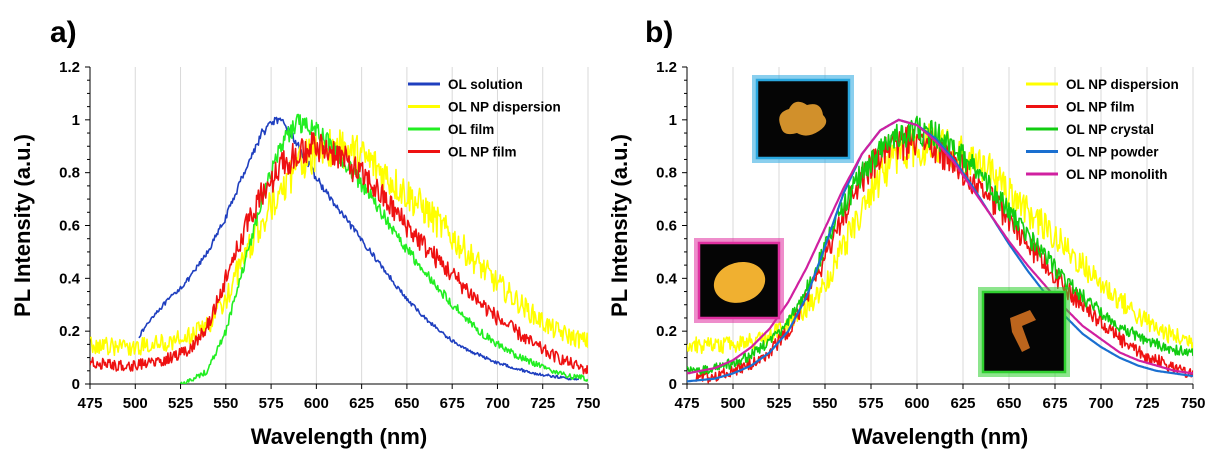  Describe the element at coordinates (1112, 152) in the screenshot. I see `legend-label: OL NP powder` at that location.